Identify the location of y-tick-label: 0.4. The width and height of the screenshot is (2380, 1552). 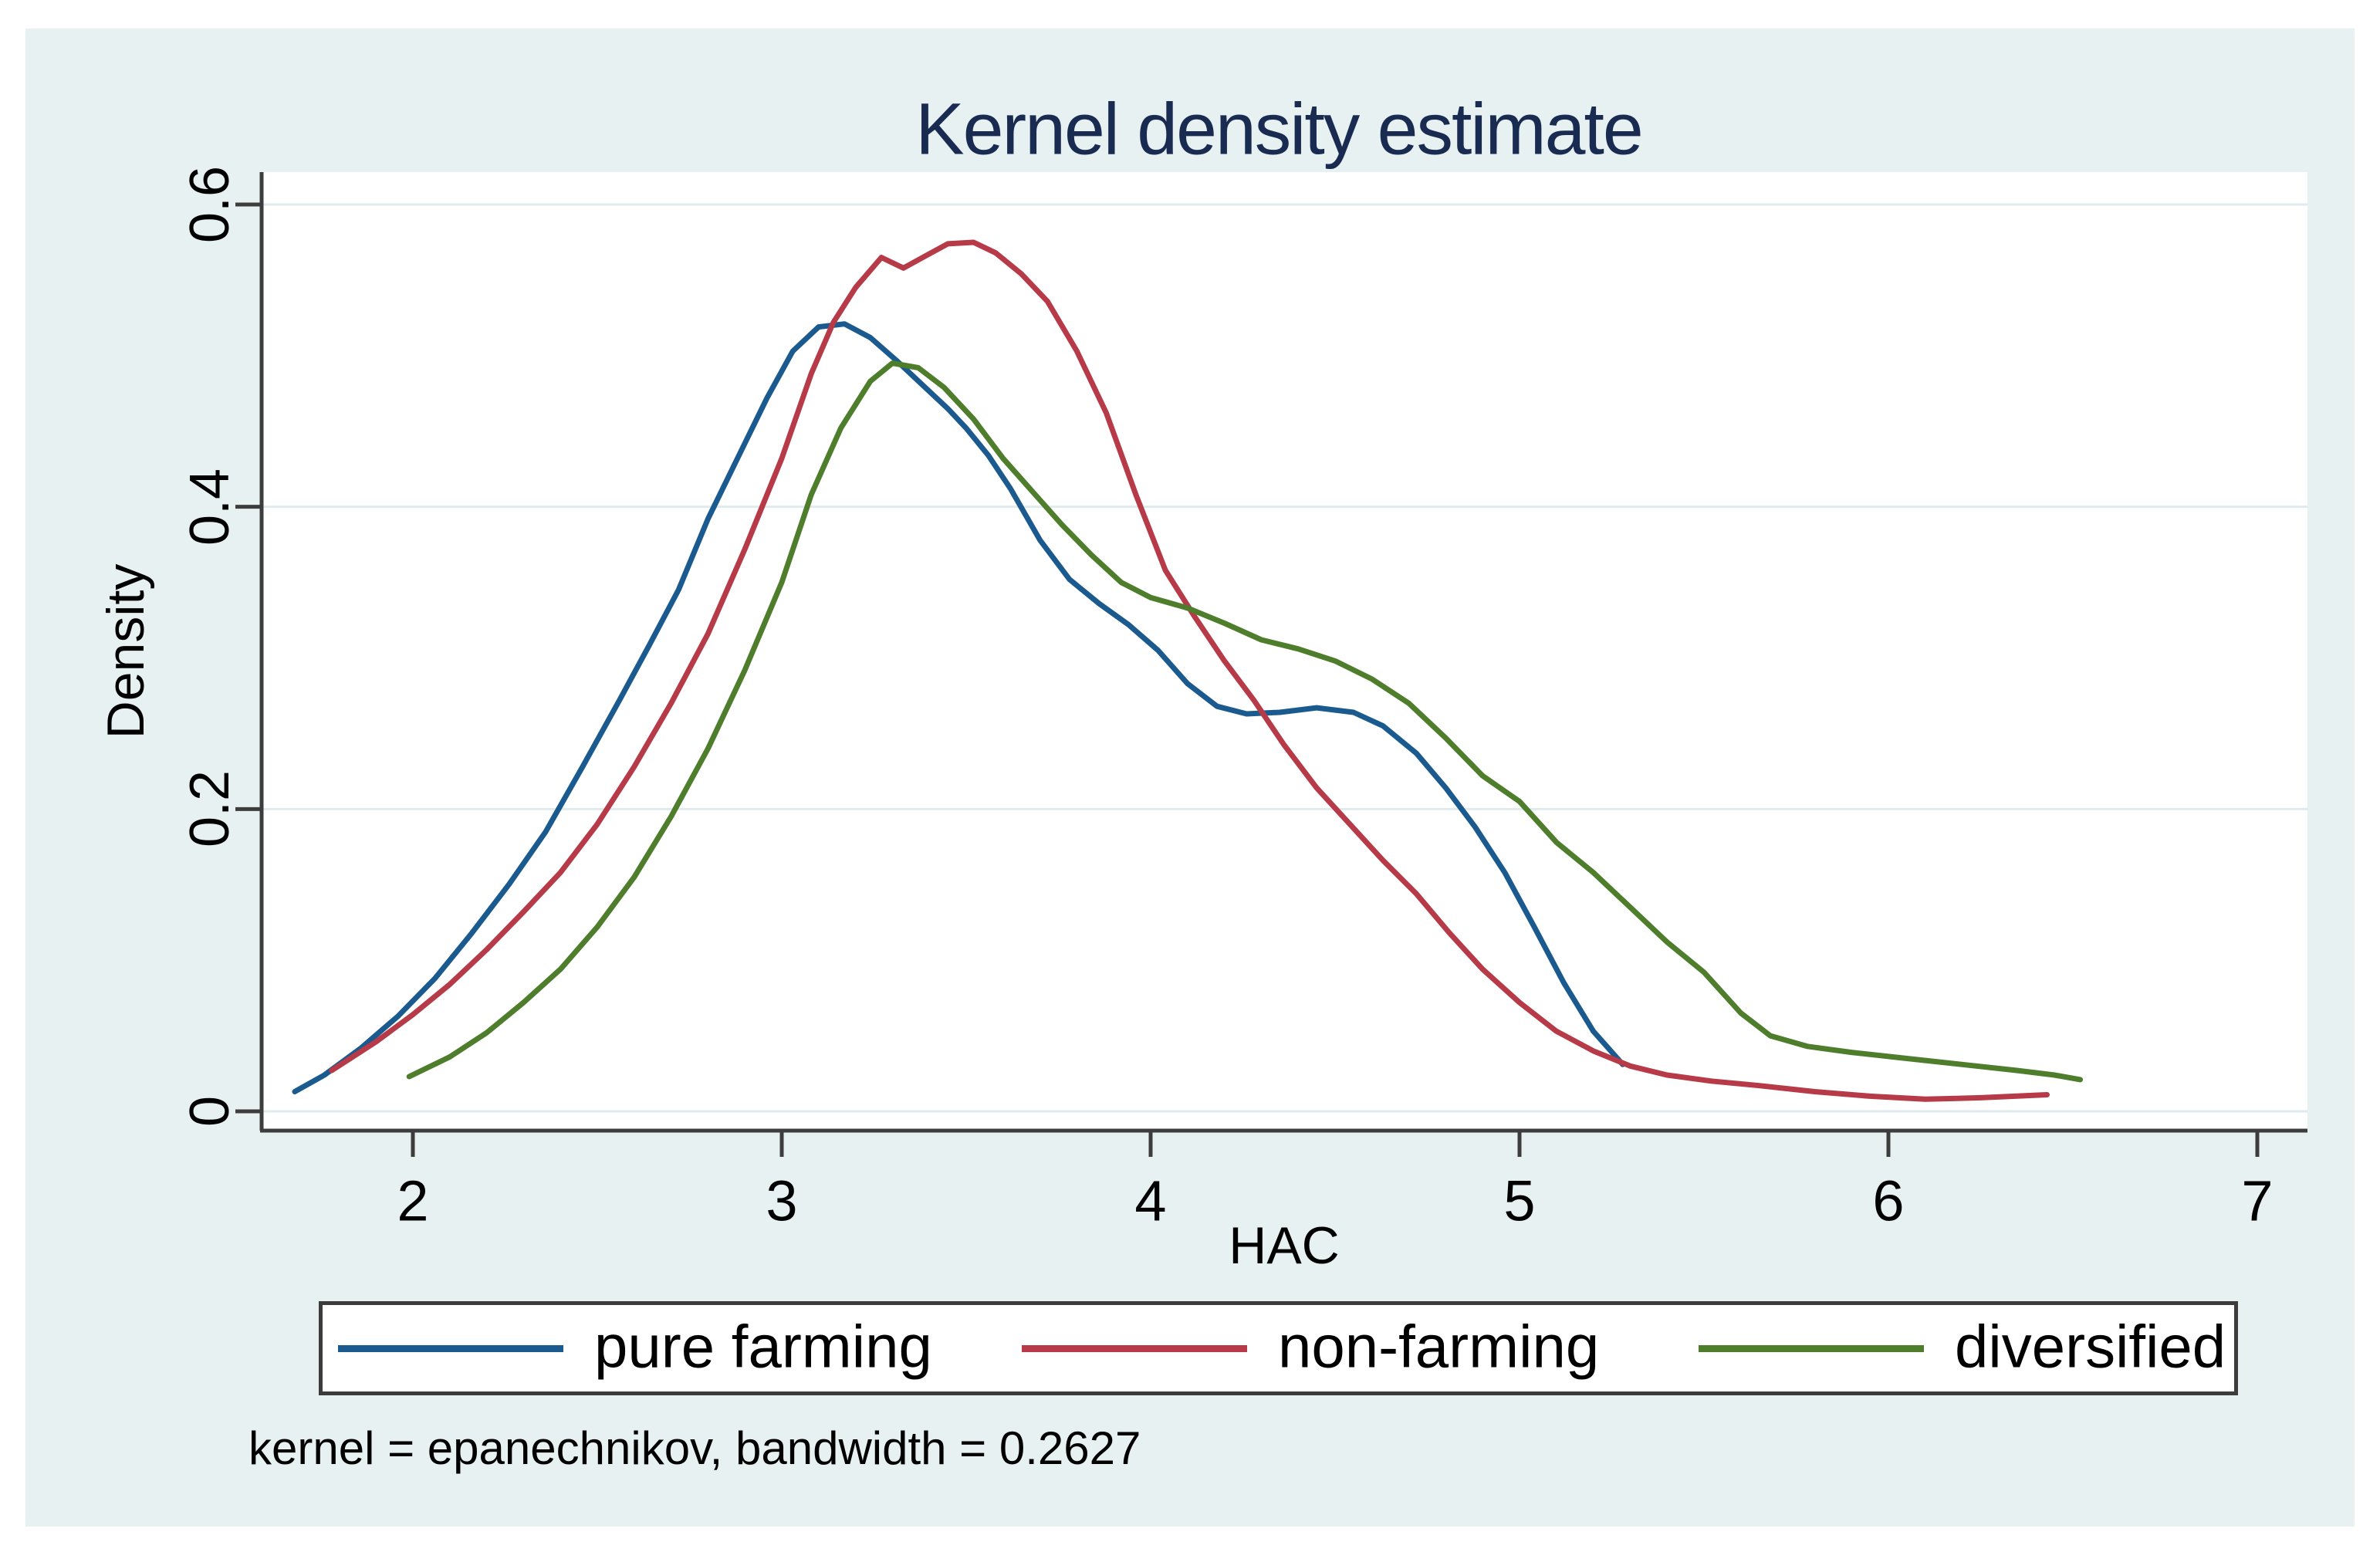
(210, 507).